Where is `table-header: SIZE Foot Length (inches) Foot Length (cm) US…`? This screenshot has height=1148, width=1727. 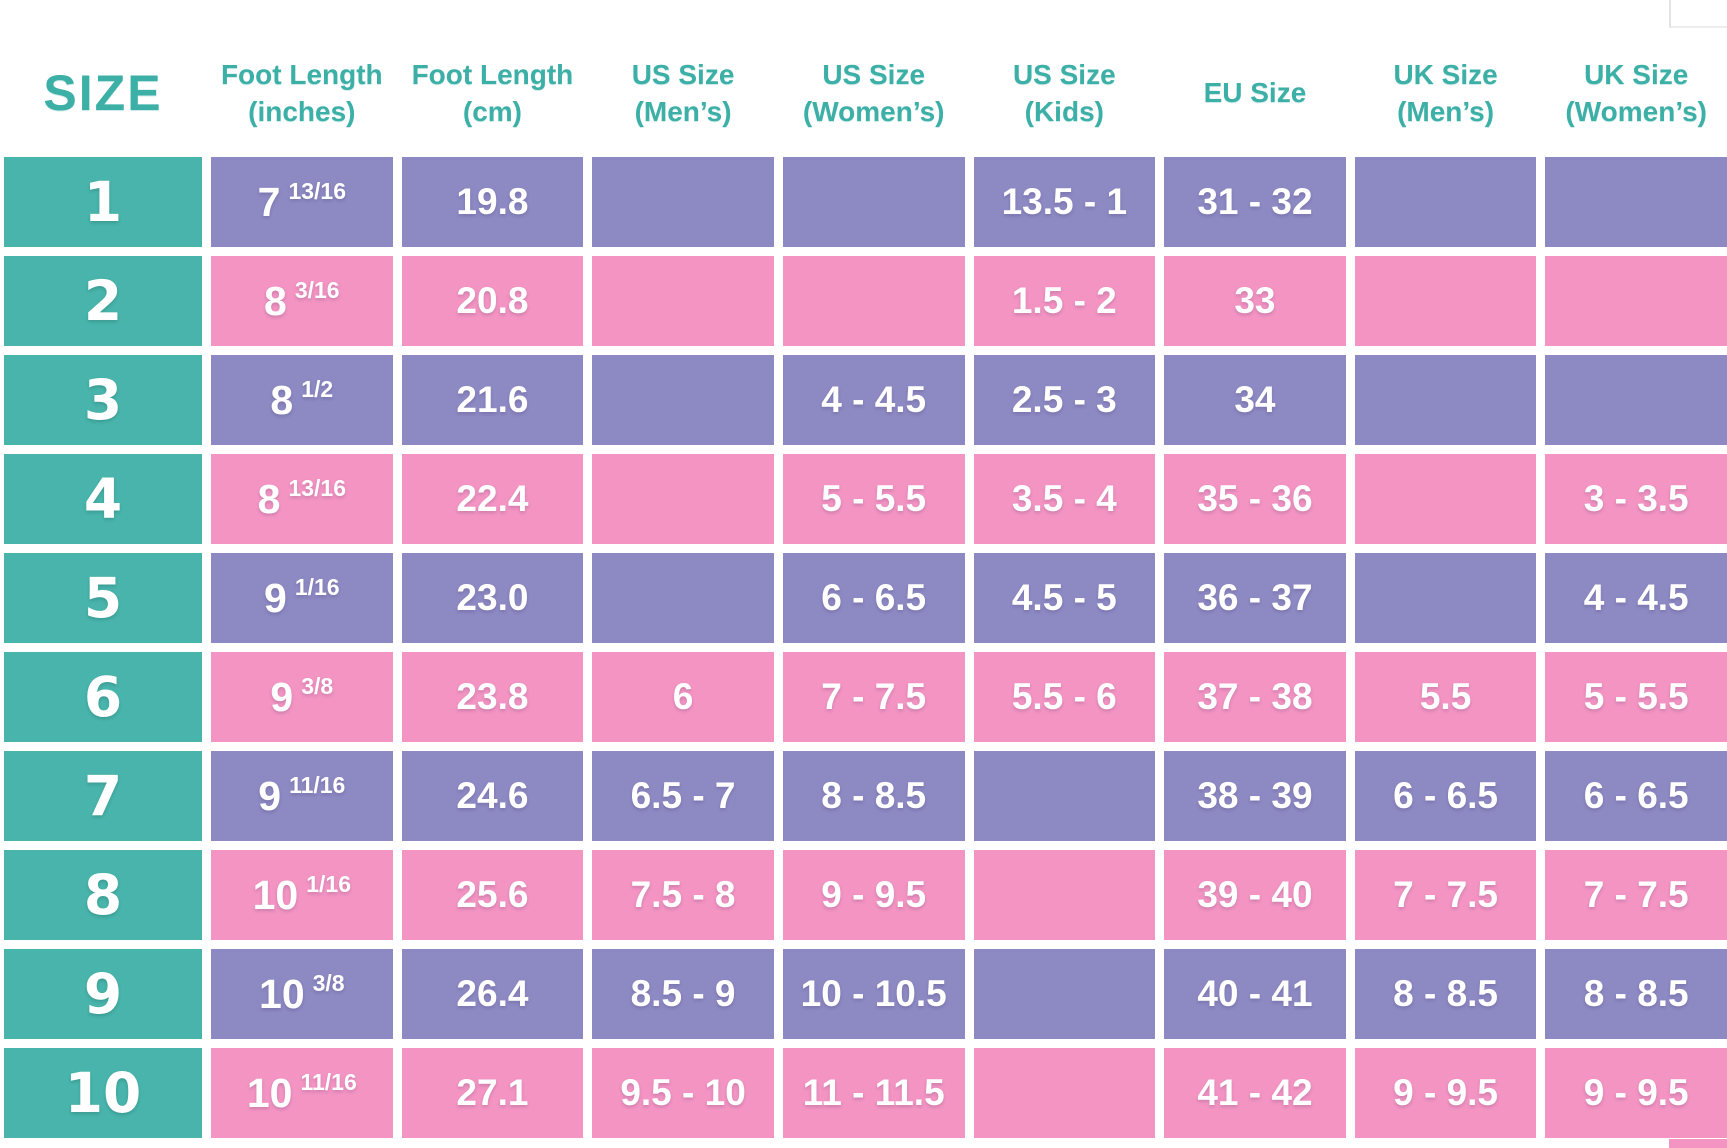 table-header: SIZE Foot Length (inches) Foot Length (cm) US… is located at coordinates (865, 78).